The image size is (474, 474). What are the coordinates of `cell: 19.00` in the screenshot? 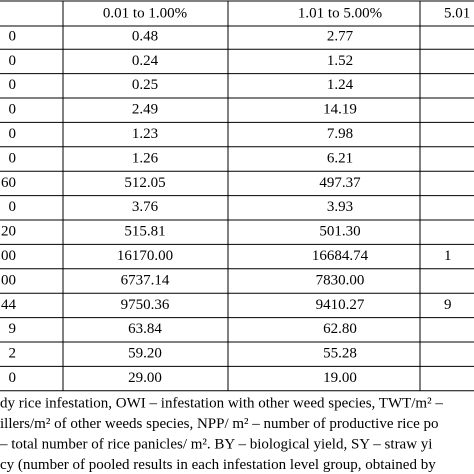 It's located at (340, 378).